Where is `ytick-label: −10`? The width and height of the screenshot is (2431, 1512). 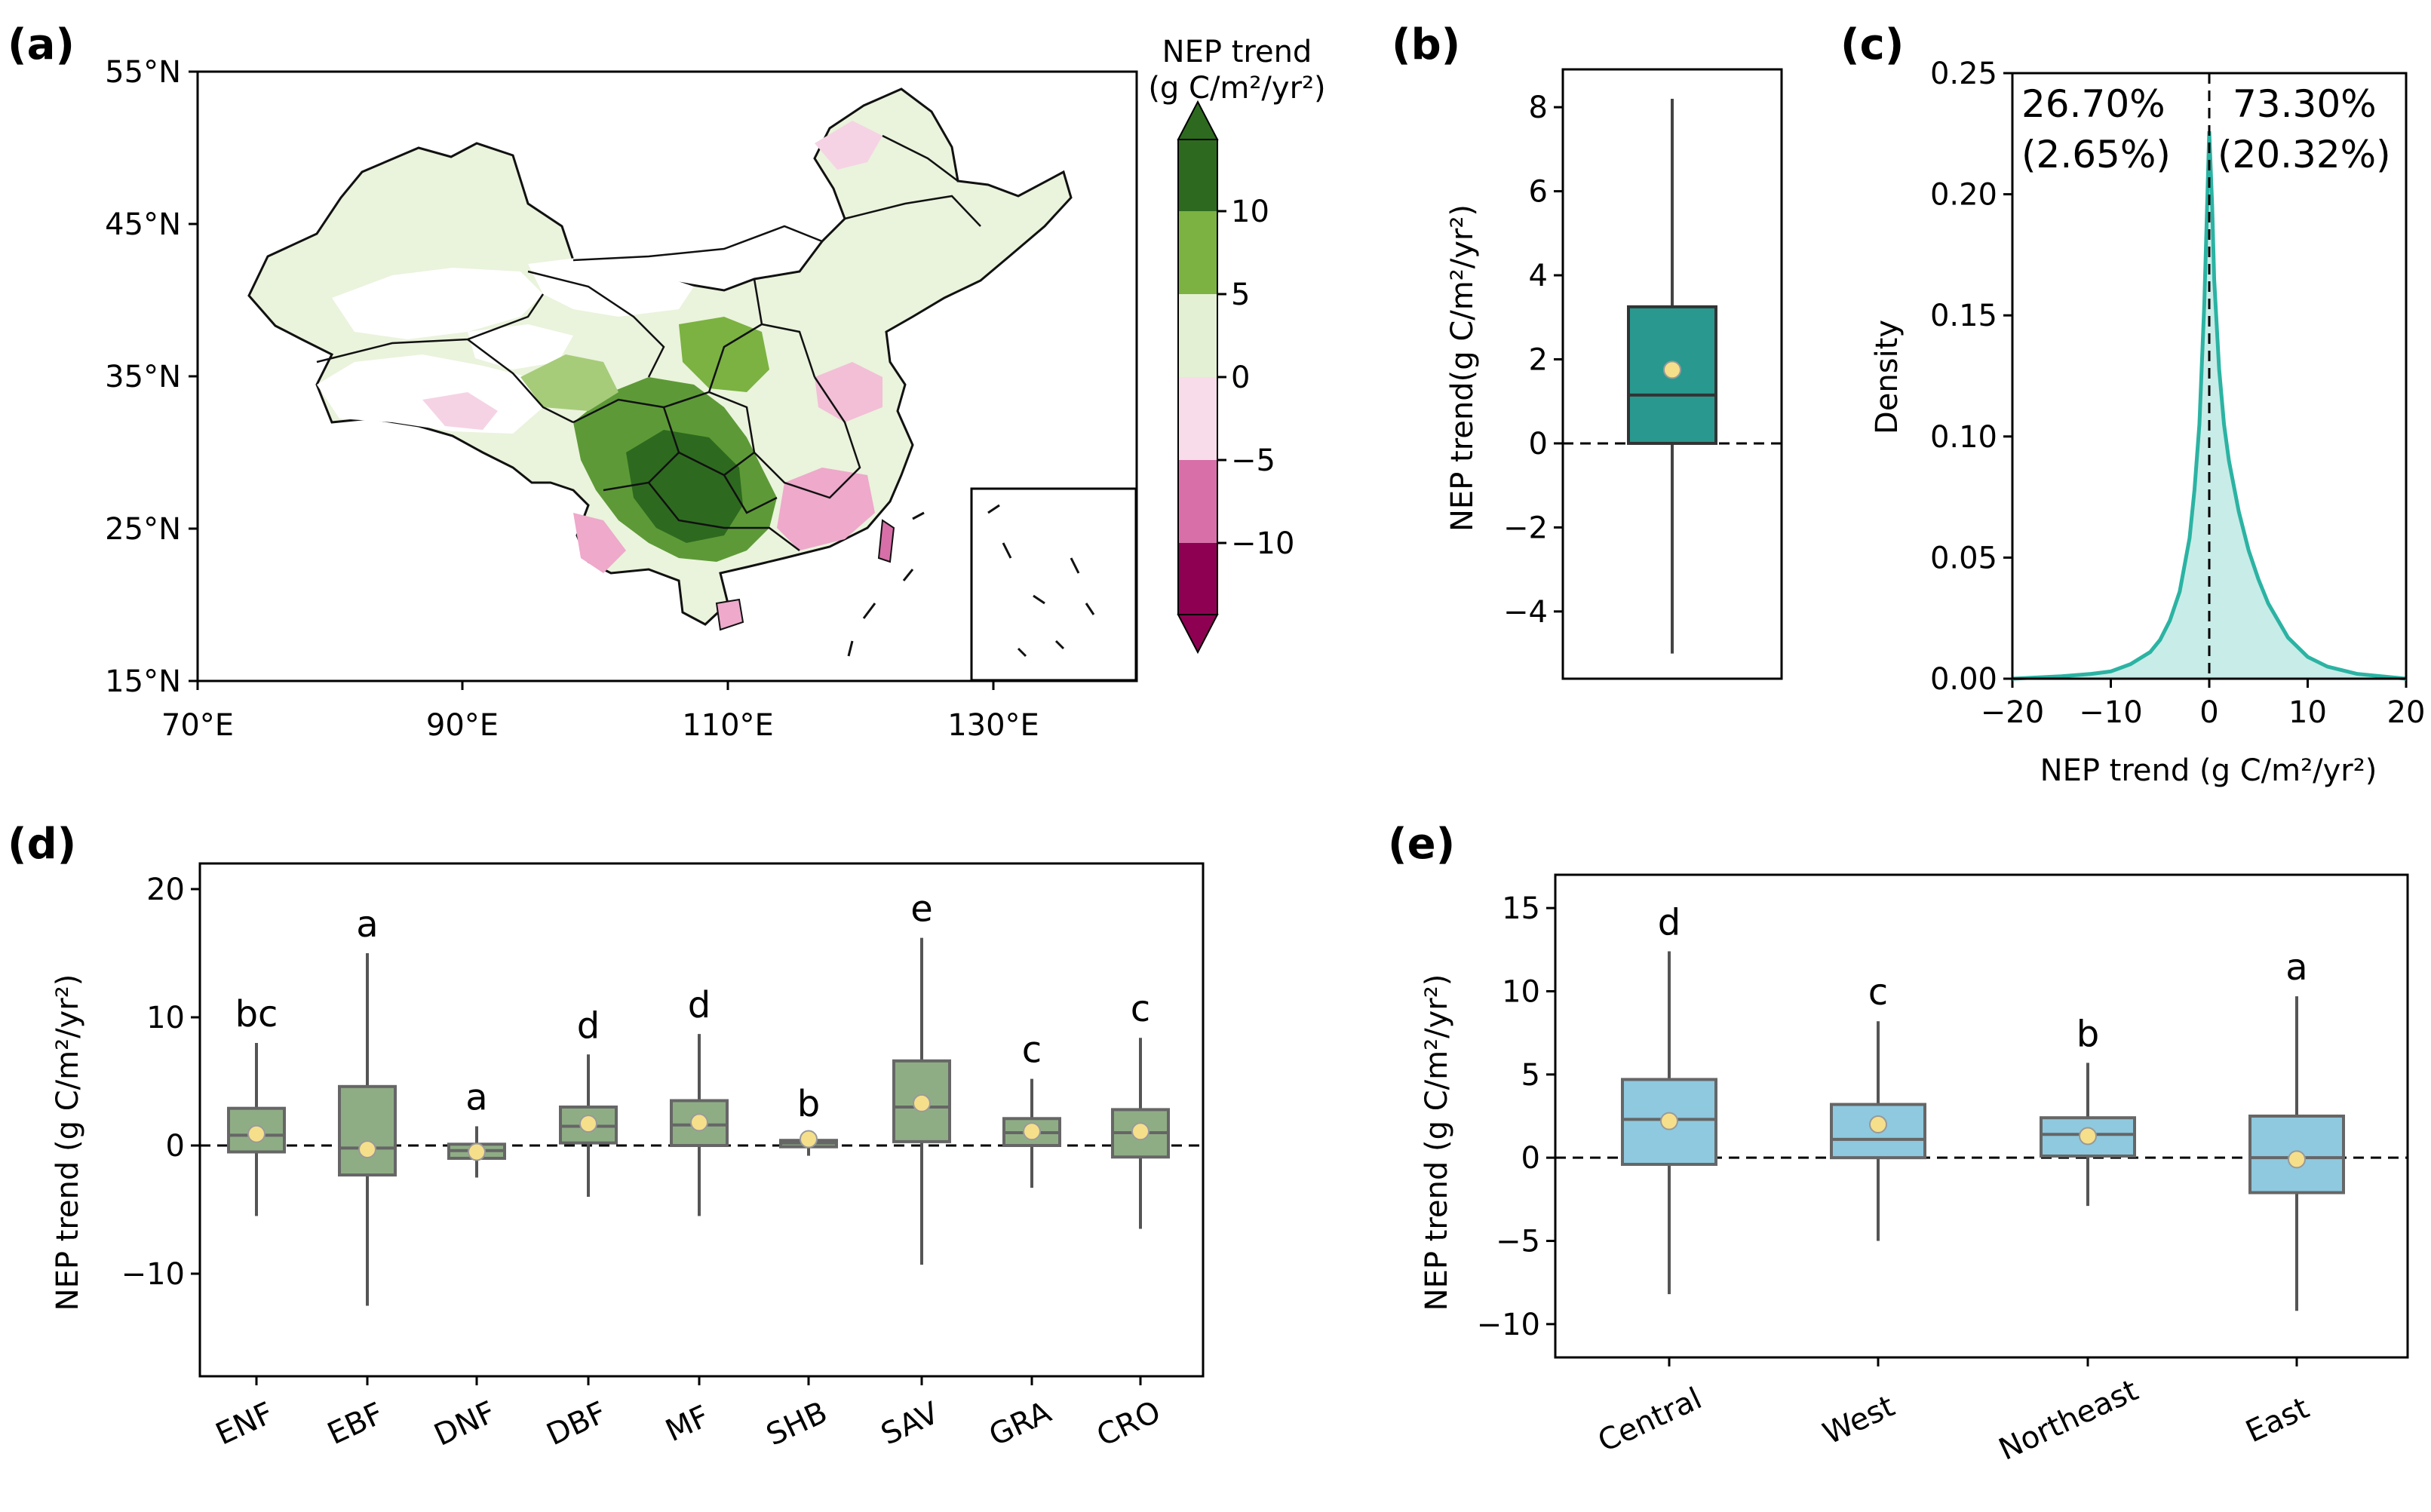
ytick-label: −10 is located at coordinates (153, 1274).